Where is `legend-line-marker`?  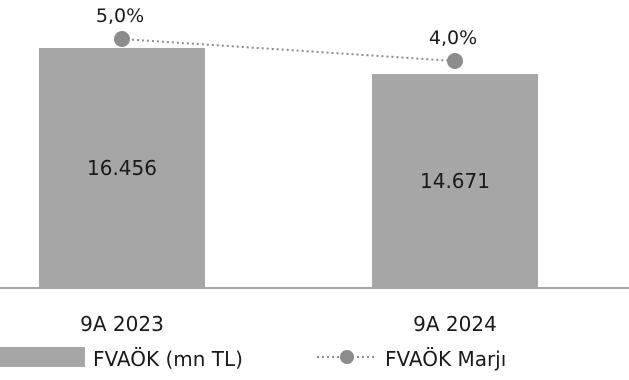 legend-line-marker is located at coordinates (347, 357).